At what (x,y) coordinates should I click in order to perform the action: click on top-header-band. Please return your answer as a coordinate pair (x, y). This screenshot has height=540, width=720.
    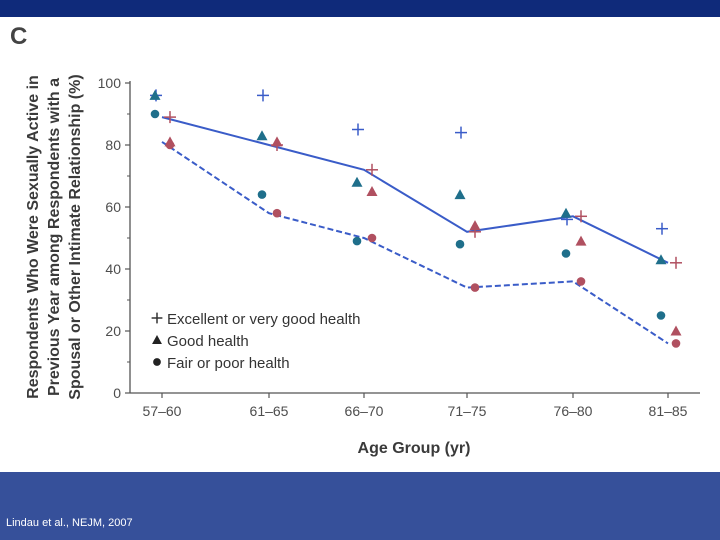
    Looking at the image, I should click on (360, 8).